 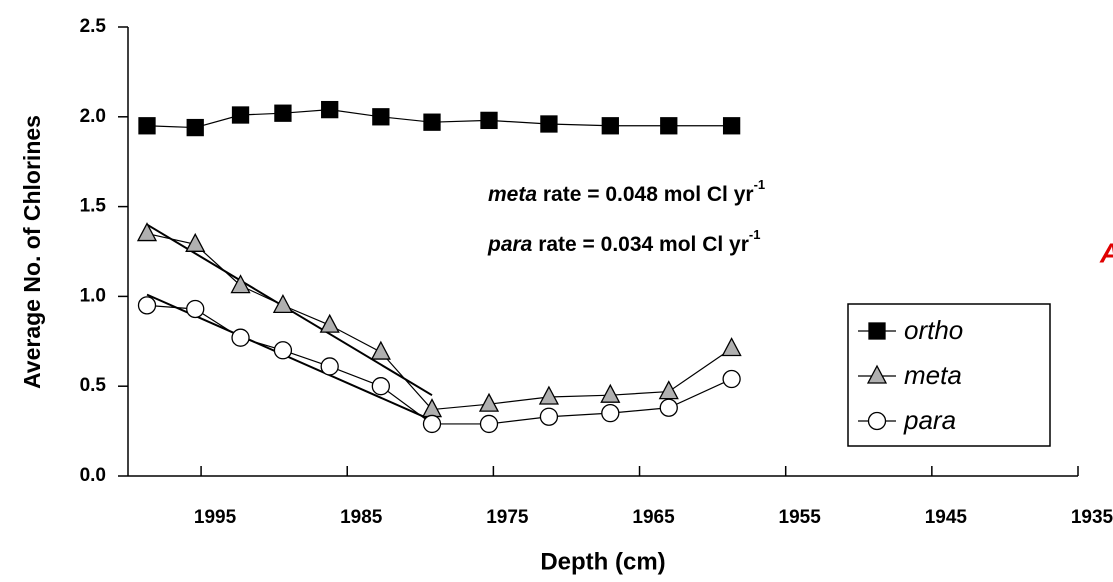 I want to click on annotation-text: rate = 0.048 mol Cl yr, so click(x=648, y=194).